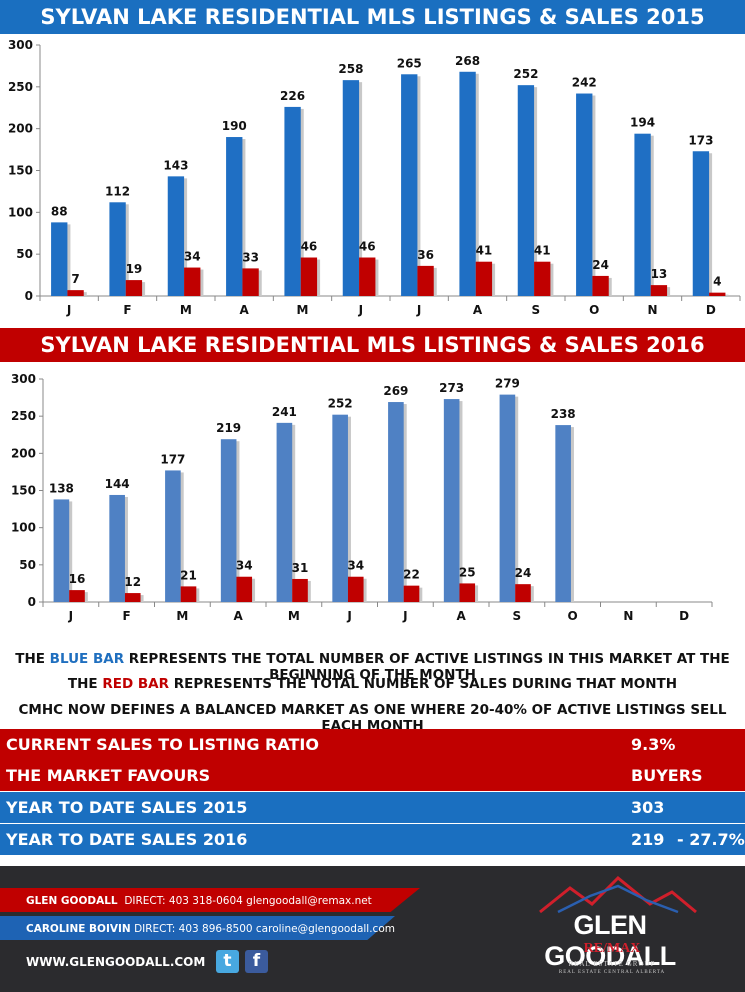  Describe the element at coordinates (612, 972) in the screenshot. I see `logo-region: REAL ESTATE CENTRAL ALBERTA` at that location.